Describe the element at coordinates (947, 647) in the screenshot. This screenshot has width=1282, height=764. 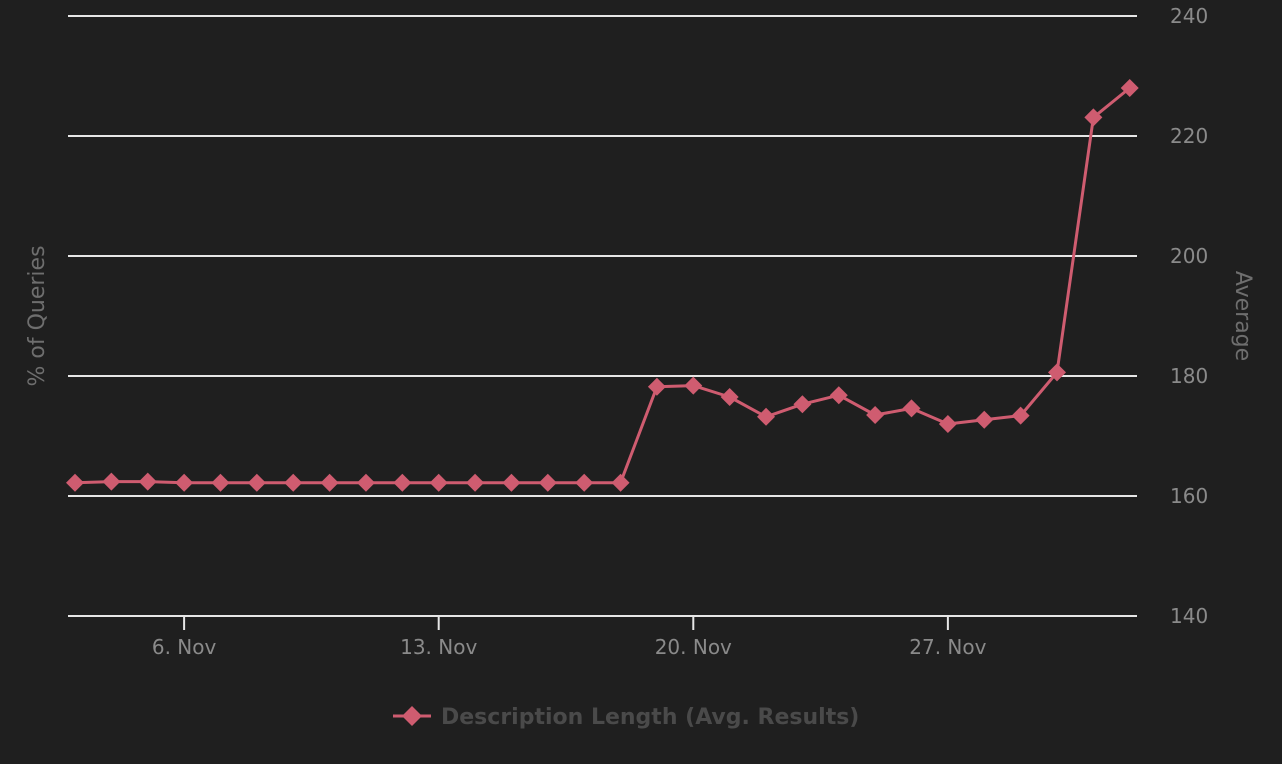
I see `x-tick-label: 27. Nov` at that location.